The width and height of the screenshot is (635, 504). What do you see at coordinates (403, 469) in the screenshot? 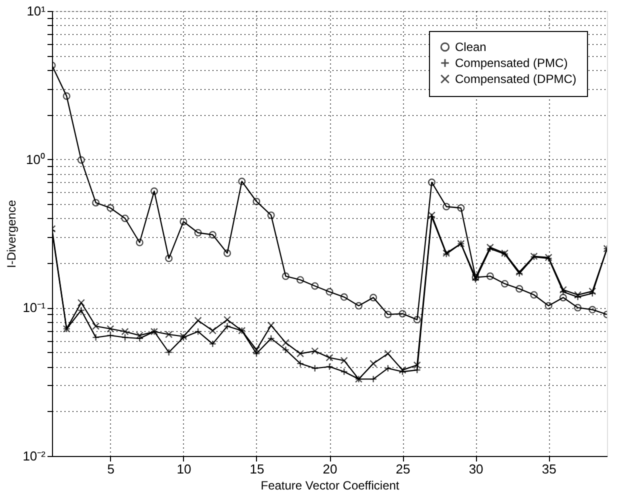
I see `x-tick-label: 25` at bounding box center [403, 469].